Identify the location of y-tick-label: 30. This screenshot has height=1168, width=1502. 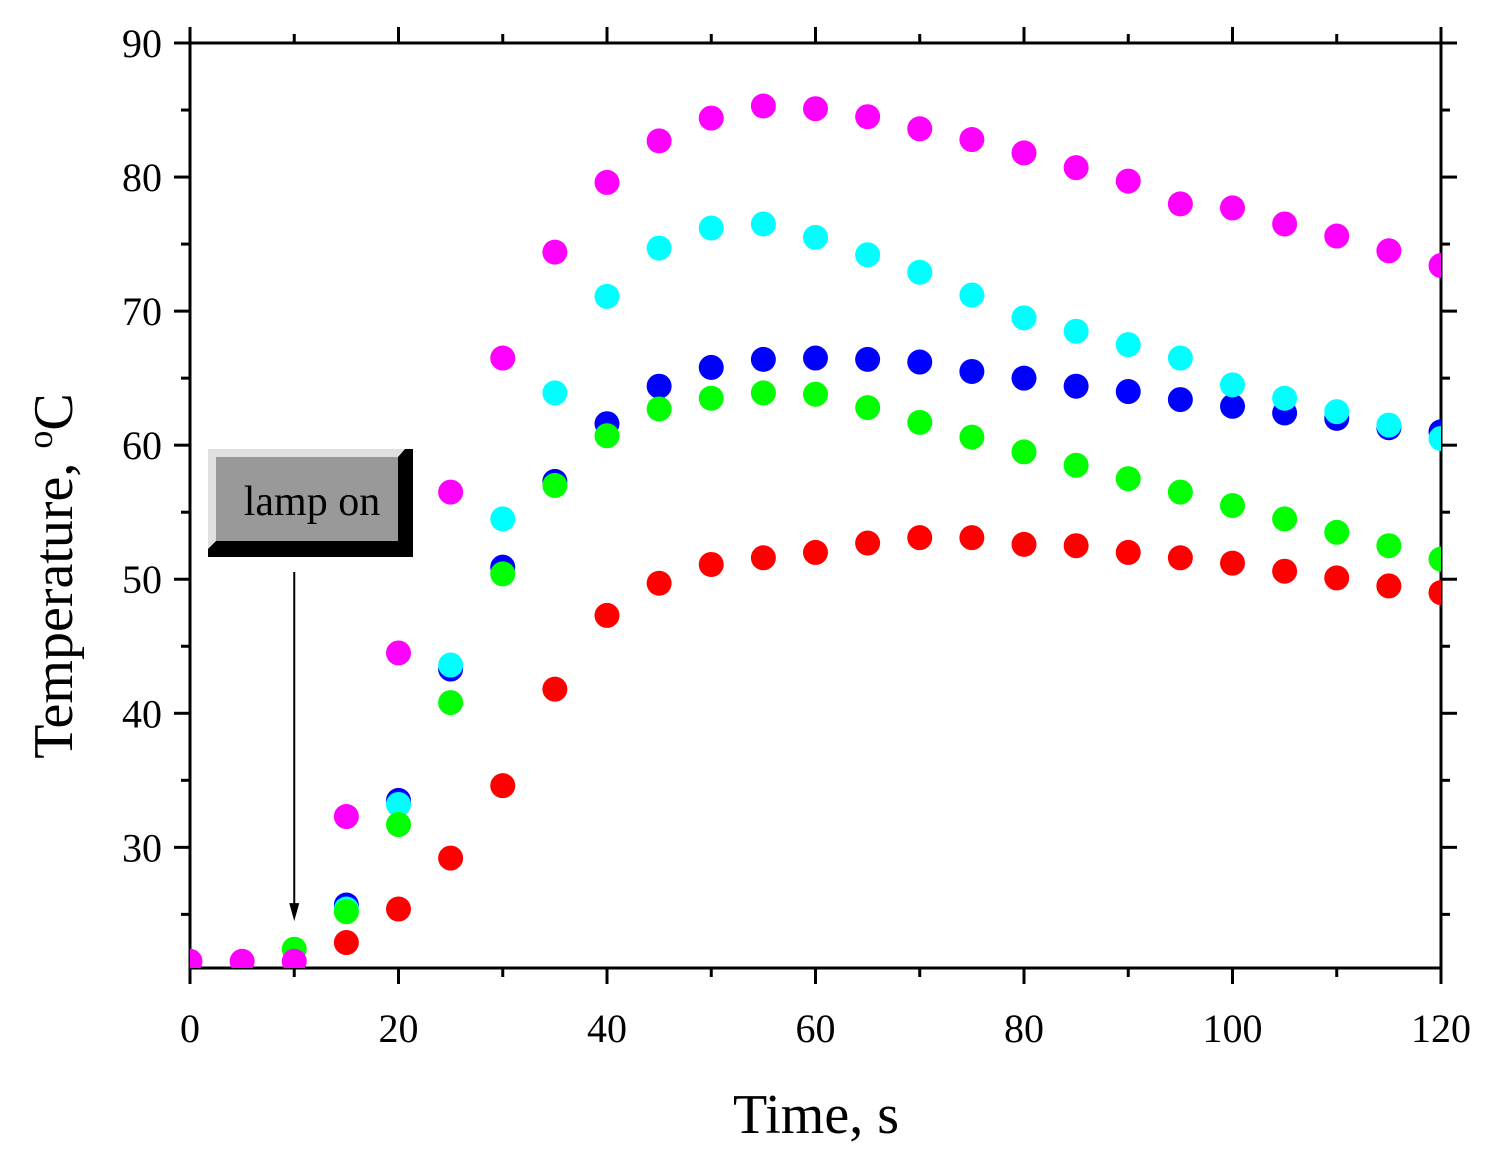
(142, 847).